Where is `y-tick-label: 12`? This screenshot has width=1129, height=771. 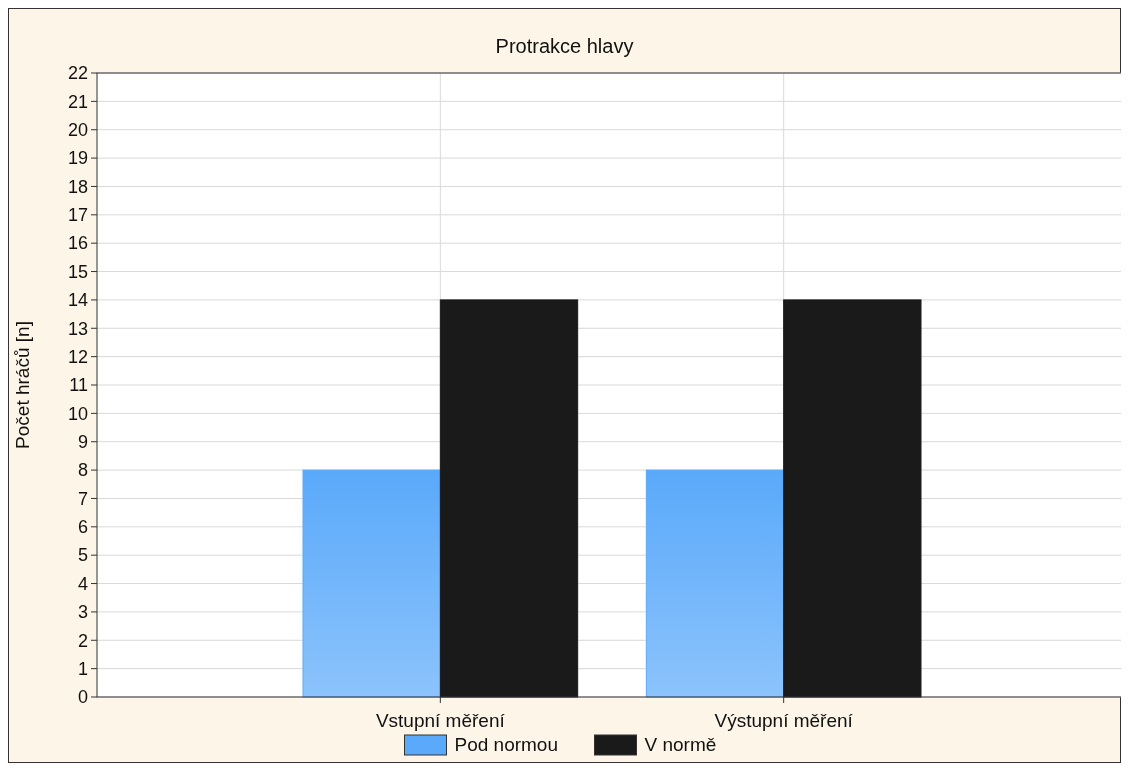
y-tick-label: 12 is located at coordinates (77, 356).